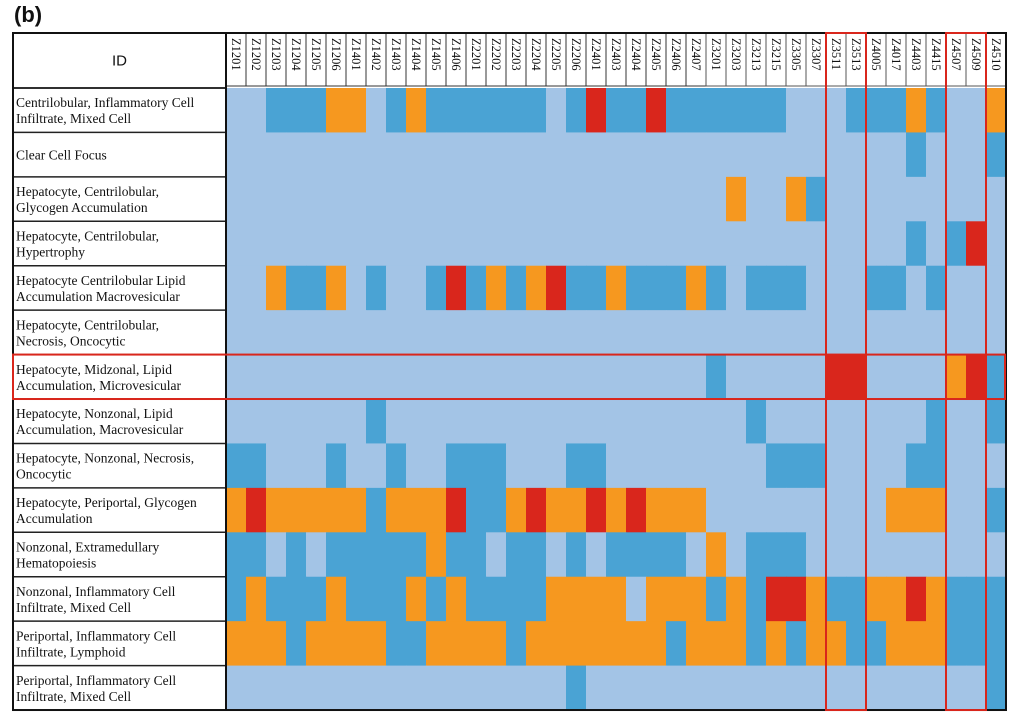 This screenshot has width=1020, height=717. Describe the element at coordinates (976, 54) in the screenshot. I see `column-label: Z4509` at that location.